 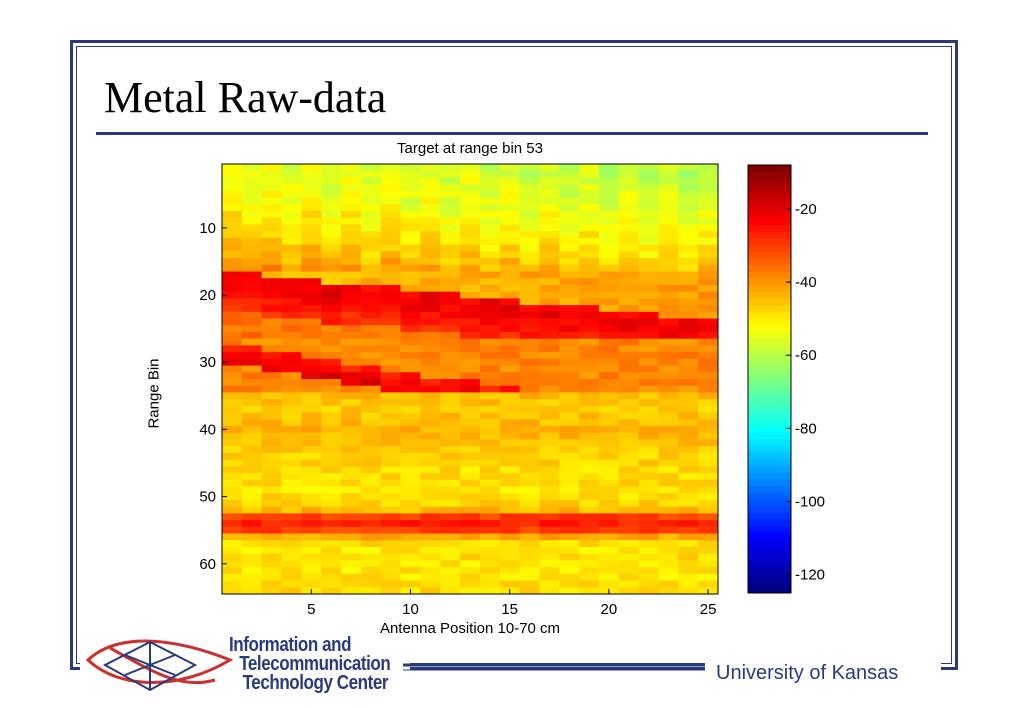 I want to click on x-axis-label: Antenna Position 10-70 cm, so click(x=470, y=628).